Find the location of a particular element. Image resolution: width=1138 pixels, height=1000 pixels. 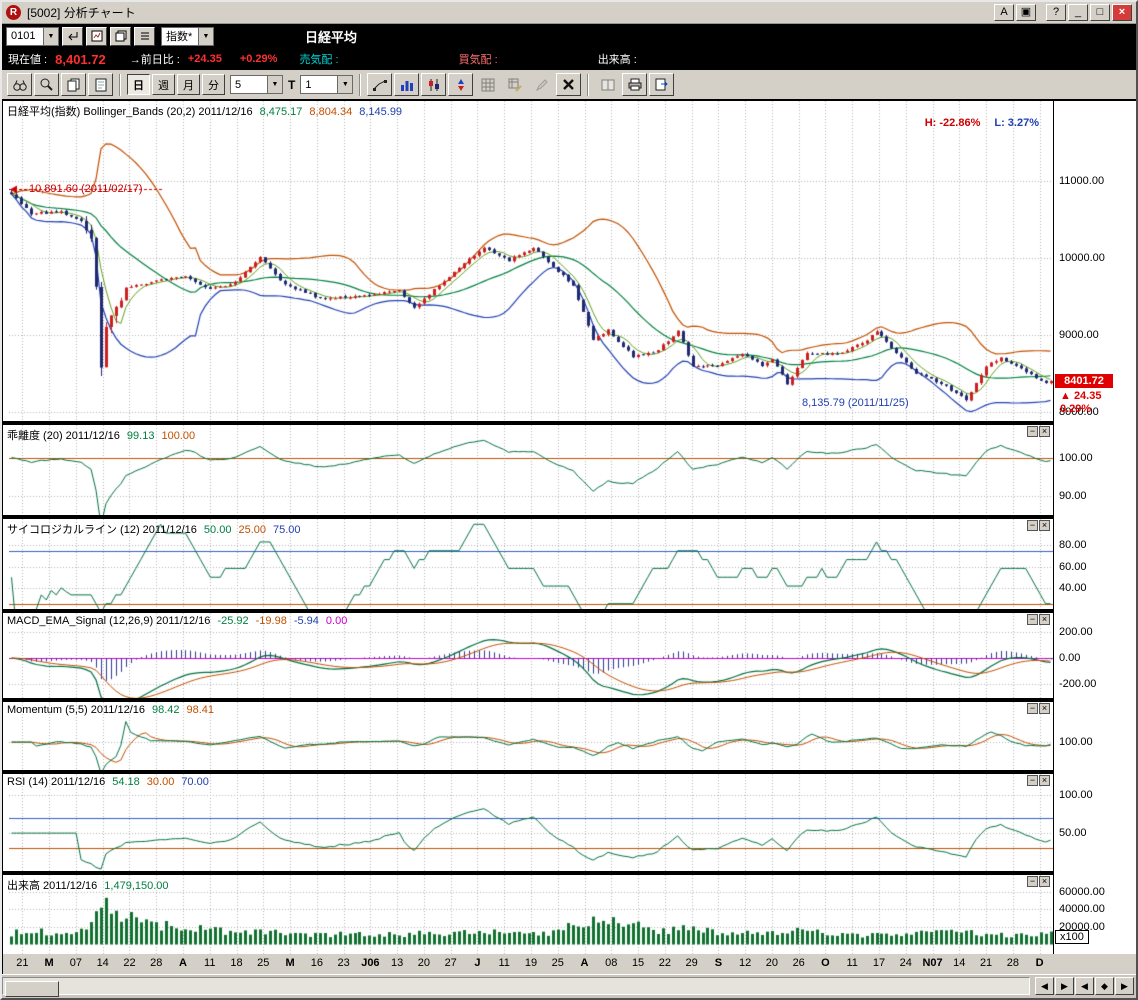

period-month-button: 月 is located at coordinates (188, 84).